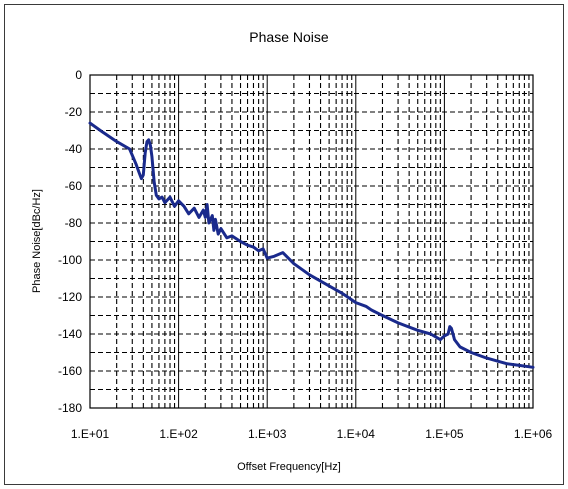 The width and height of the screenshot is (568, 489). What do you see at coordinates (70, 334) in the screenshot?
I see `y-tick-label: -140` at bounding box center [70, 334].